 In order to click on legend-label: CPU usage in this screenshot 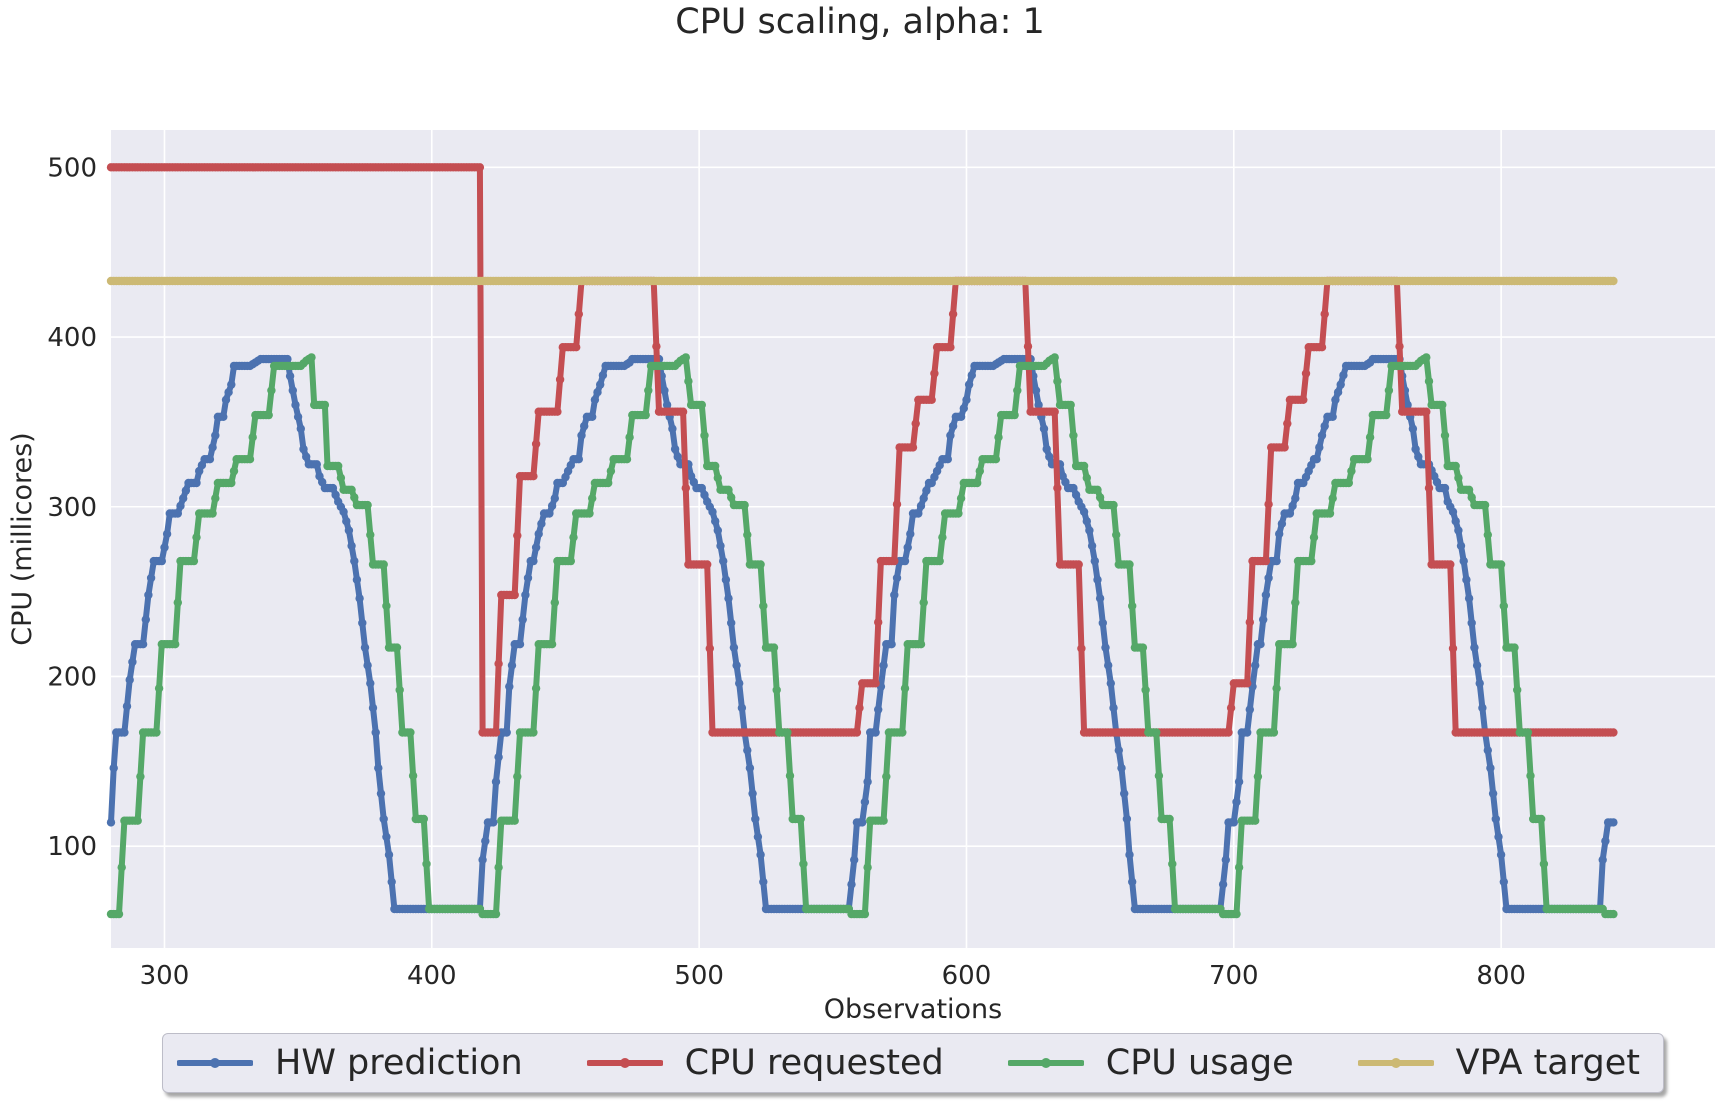, I will do `click(1199, 1063)`.